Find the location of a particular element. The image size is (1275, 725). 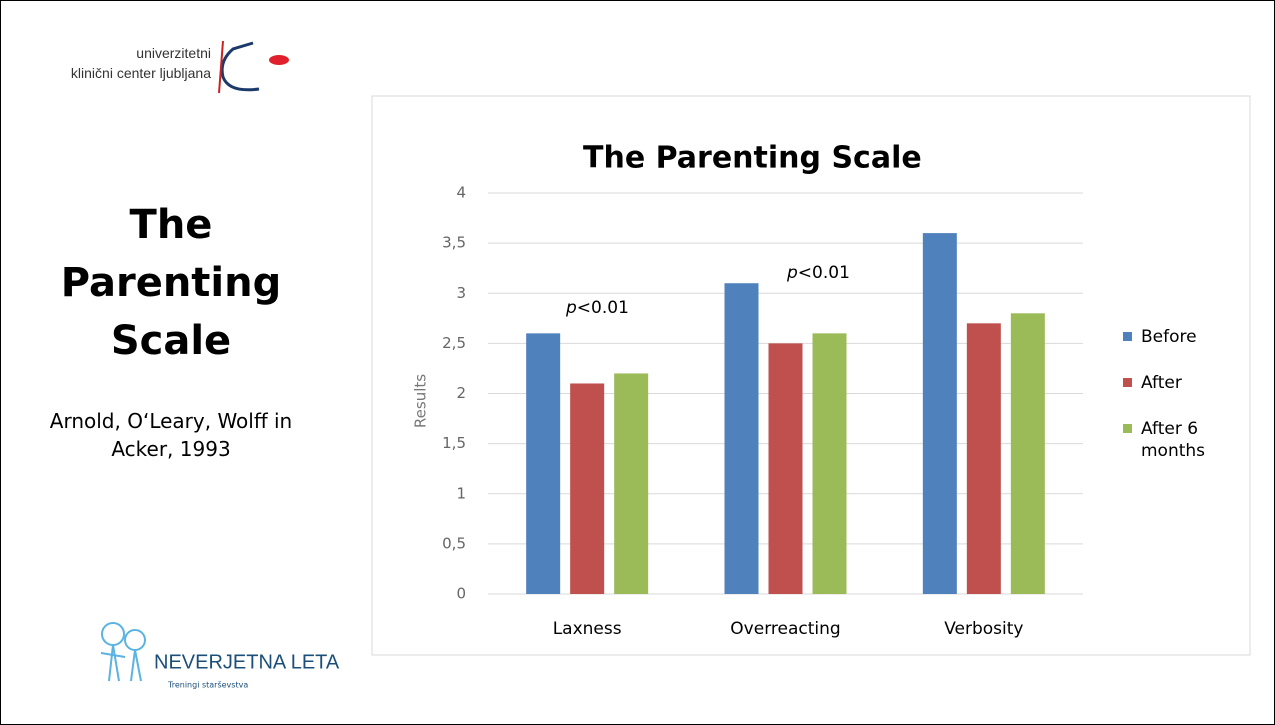

y-tick-label: 4 is located at coordinates (461, 193).